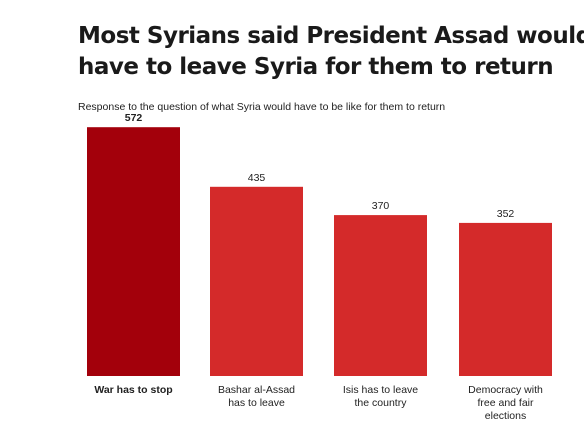 This screenshot has height=439, width=584. I want to click on value-label-3: 352, so click(506, 214).